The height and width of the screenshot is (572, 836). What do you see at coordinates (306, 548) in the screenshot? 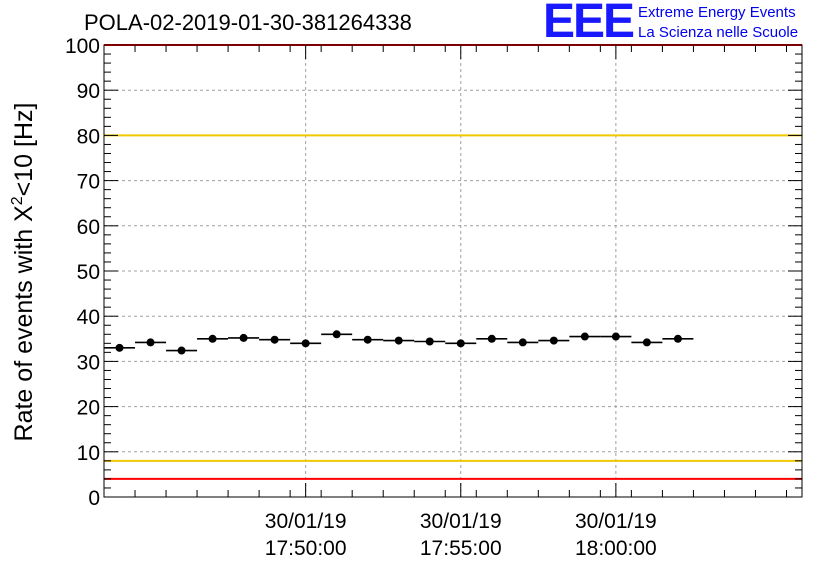
I see `x-tick-label-time: 17:50:00` at bounding box center [306, 548].